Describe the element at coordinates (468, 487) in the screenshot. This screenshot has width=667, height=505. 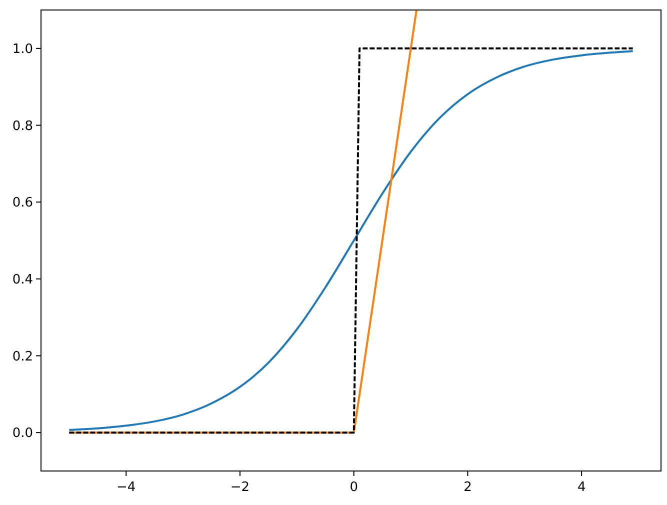
I see `x-tick-label: 2` at that location.